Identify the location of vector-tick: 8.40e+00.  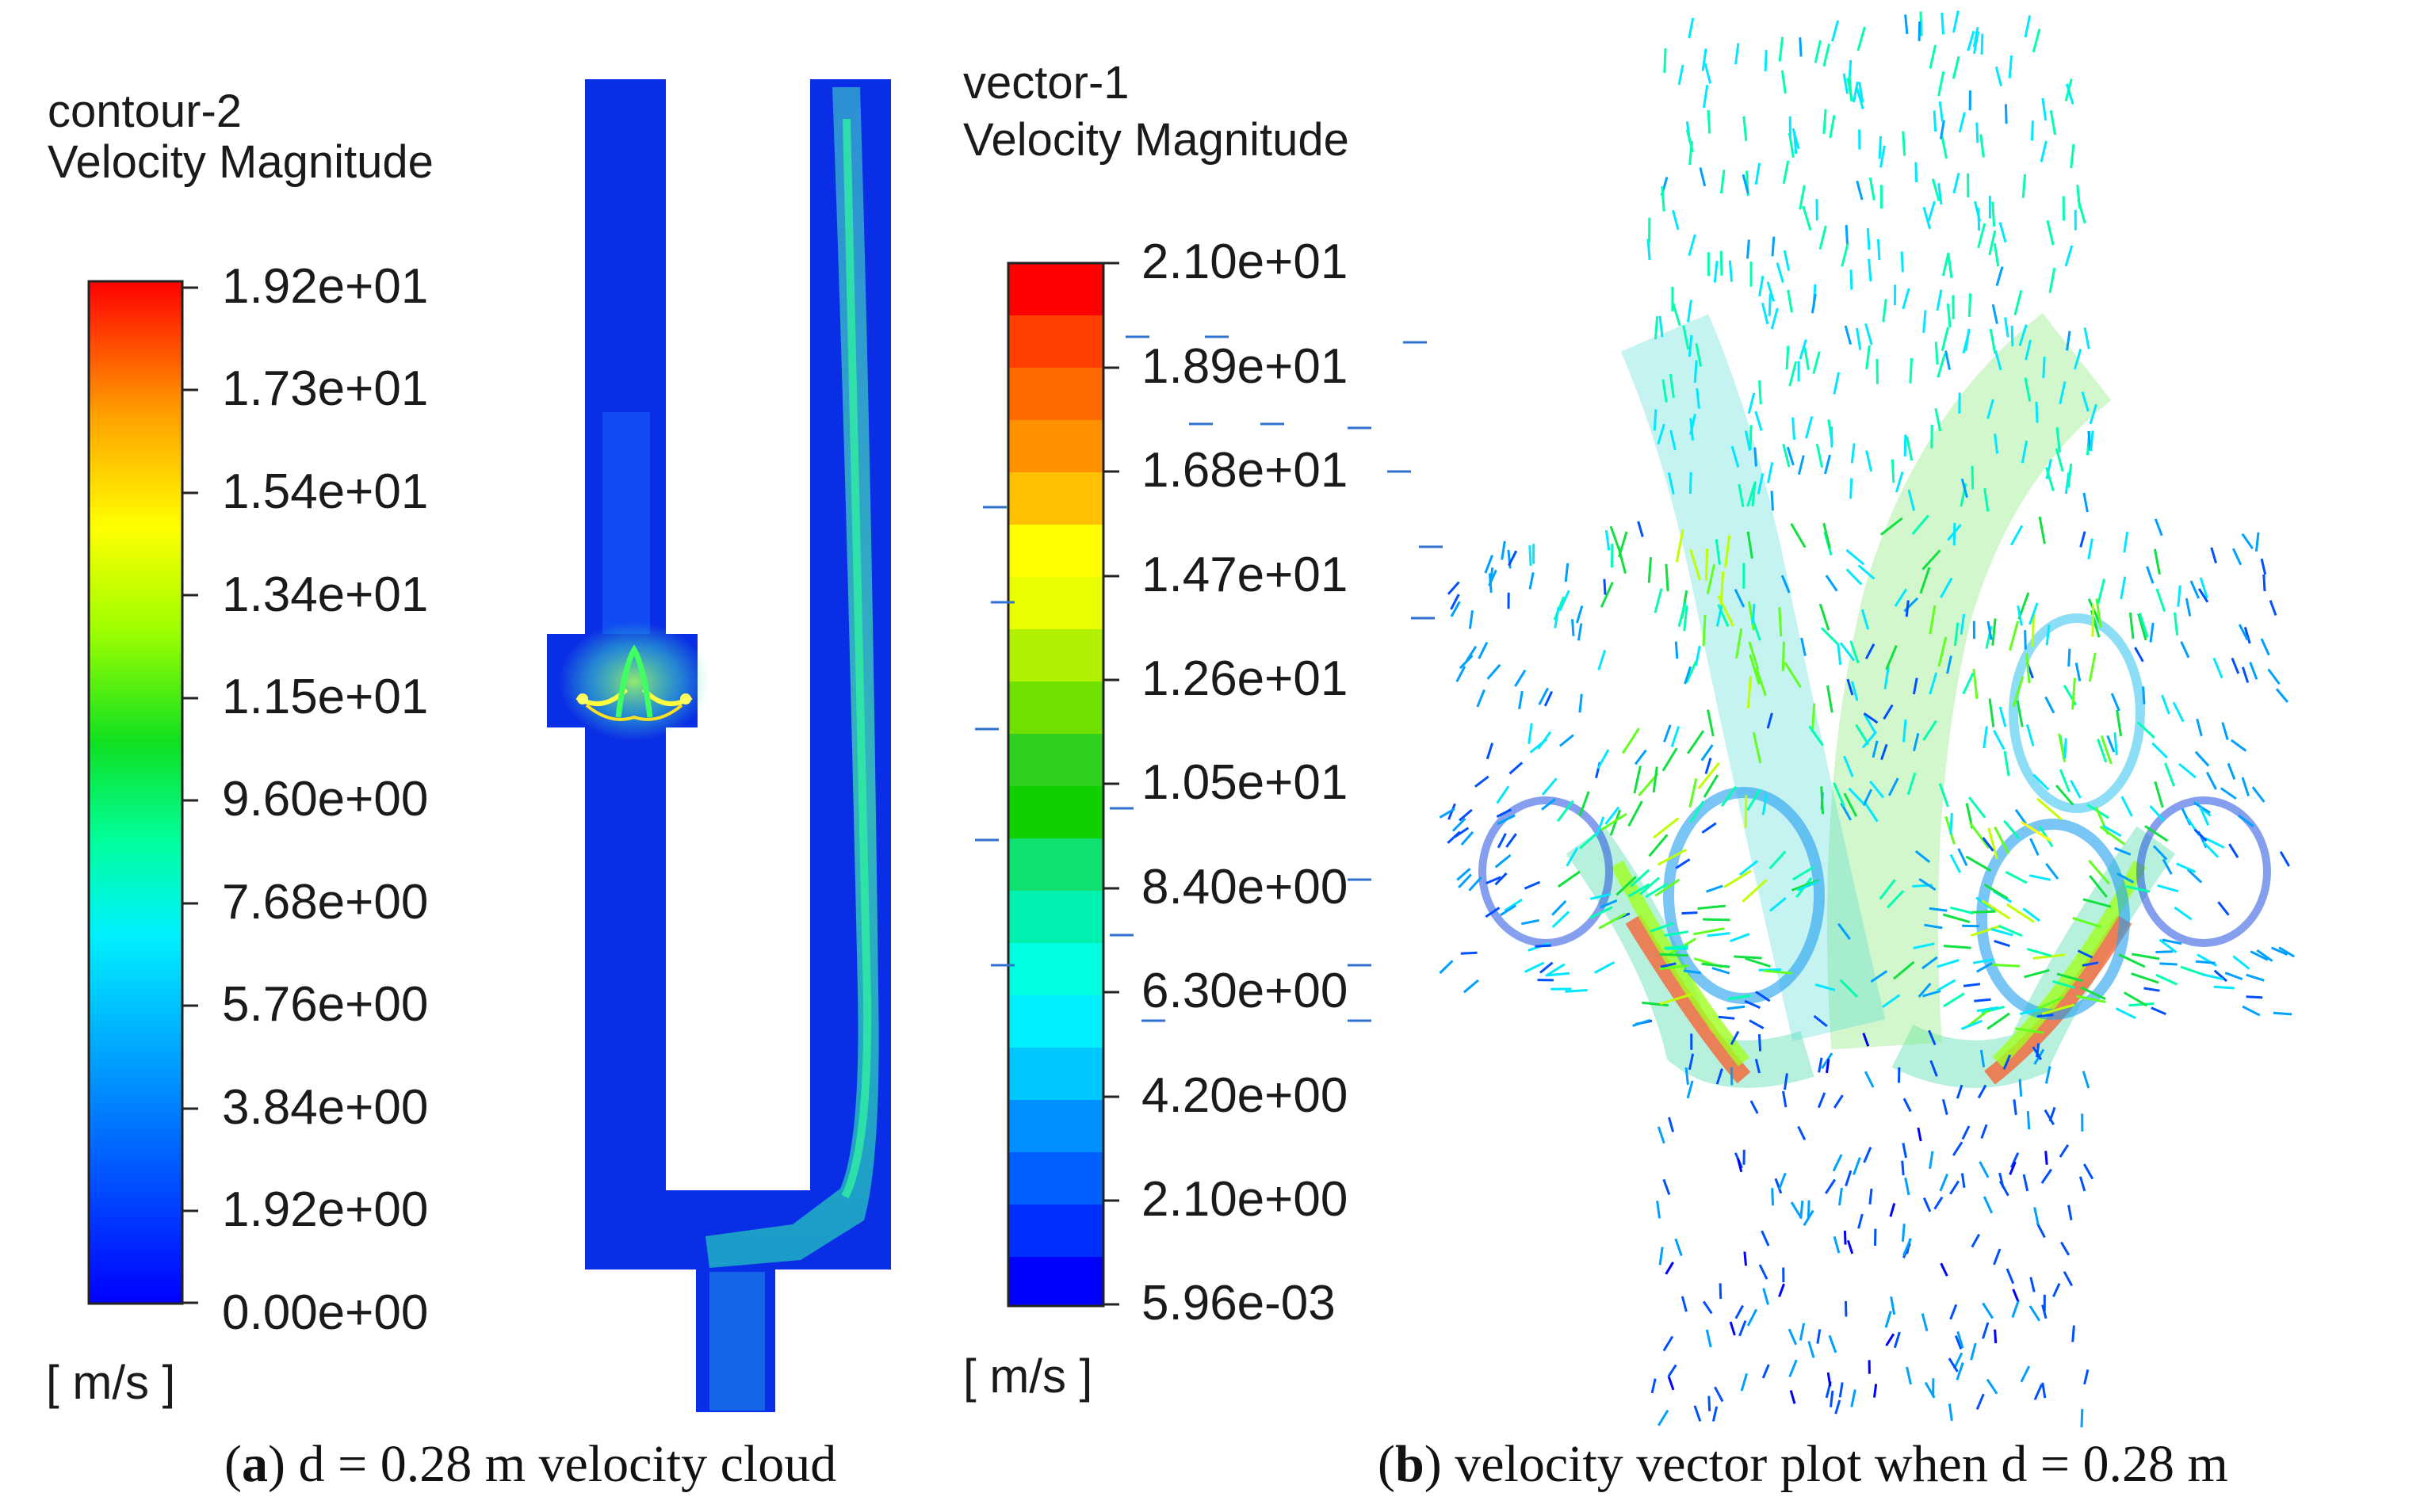
(1245, 887).